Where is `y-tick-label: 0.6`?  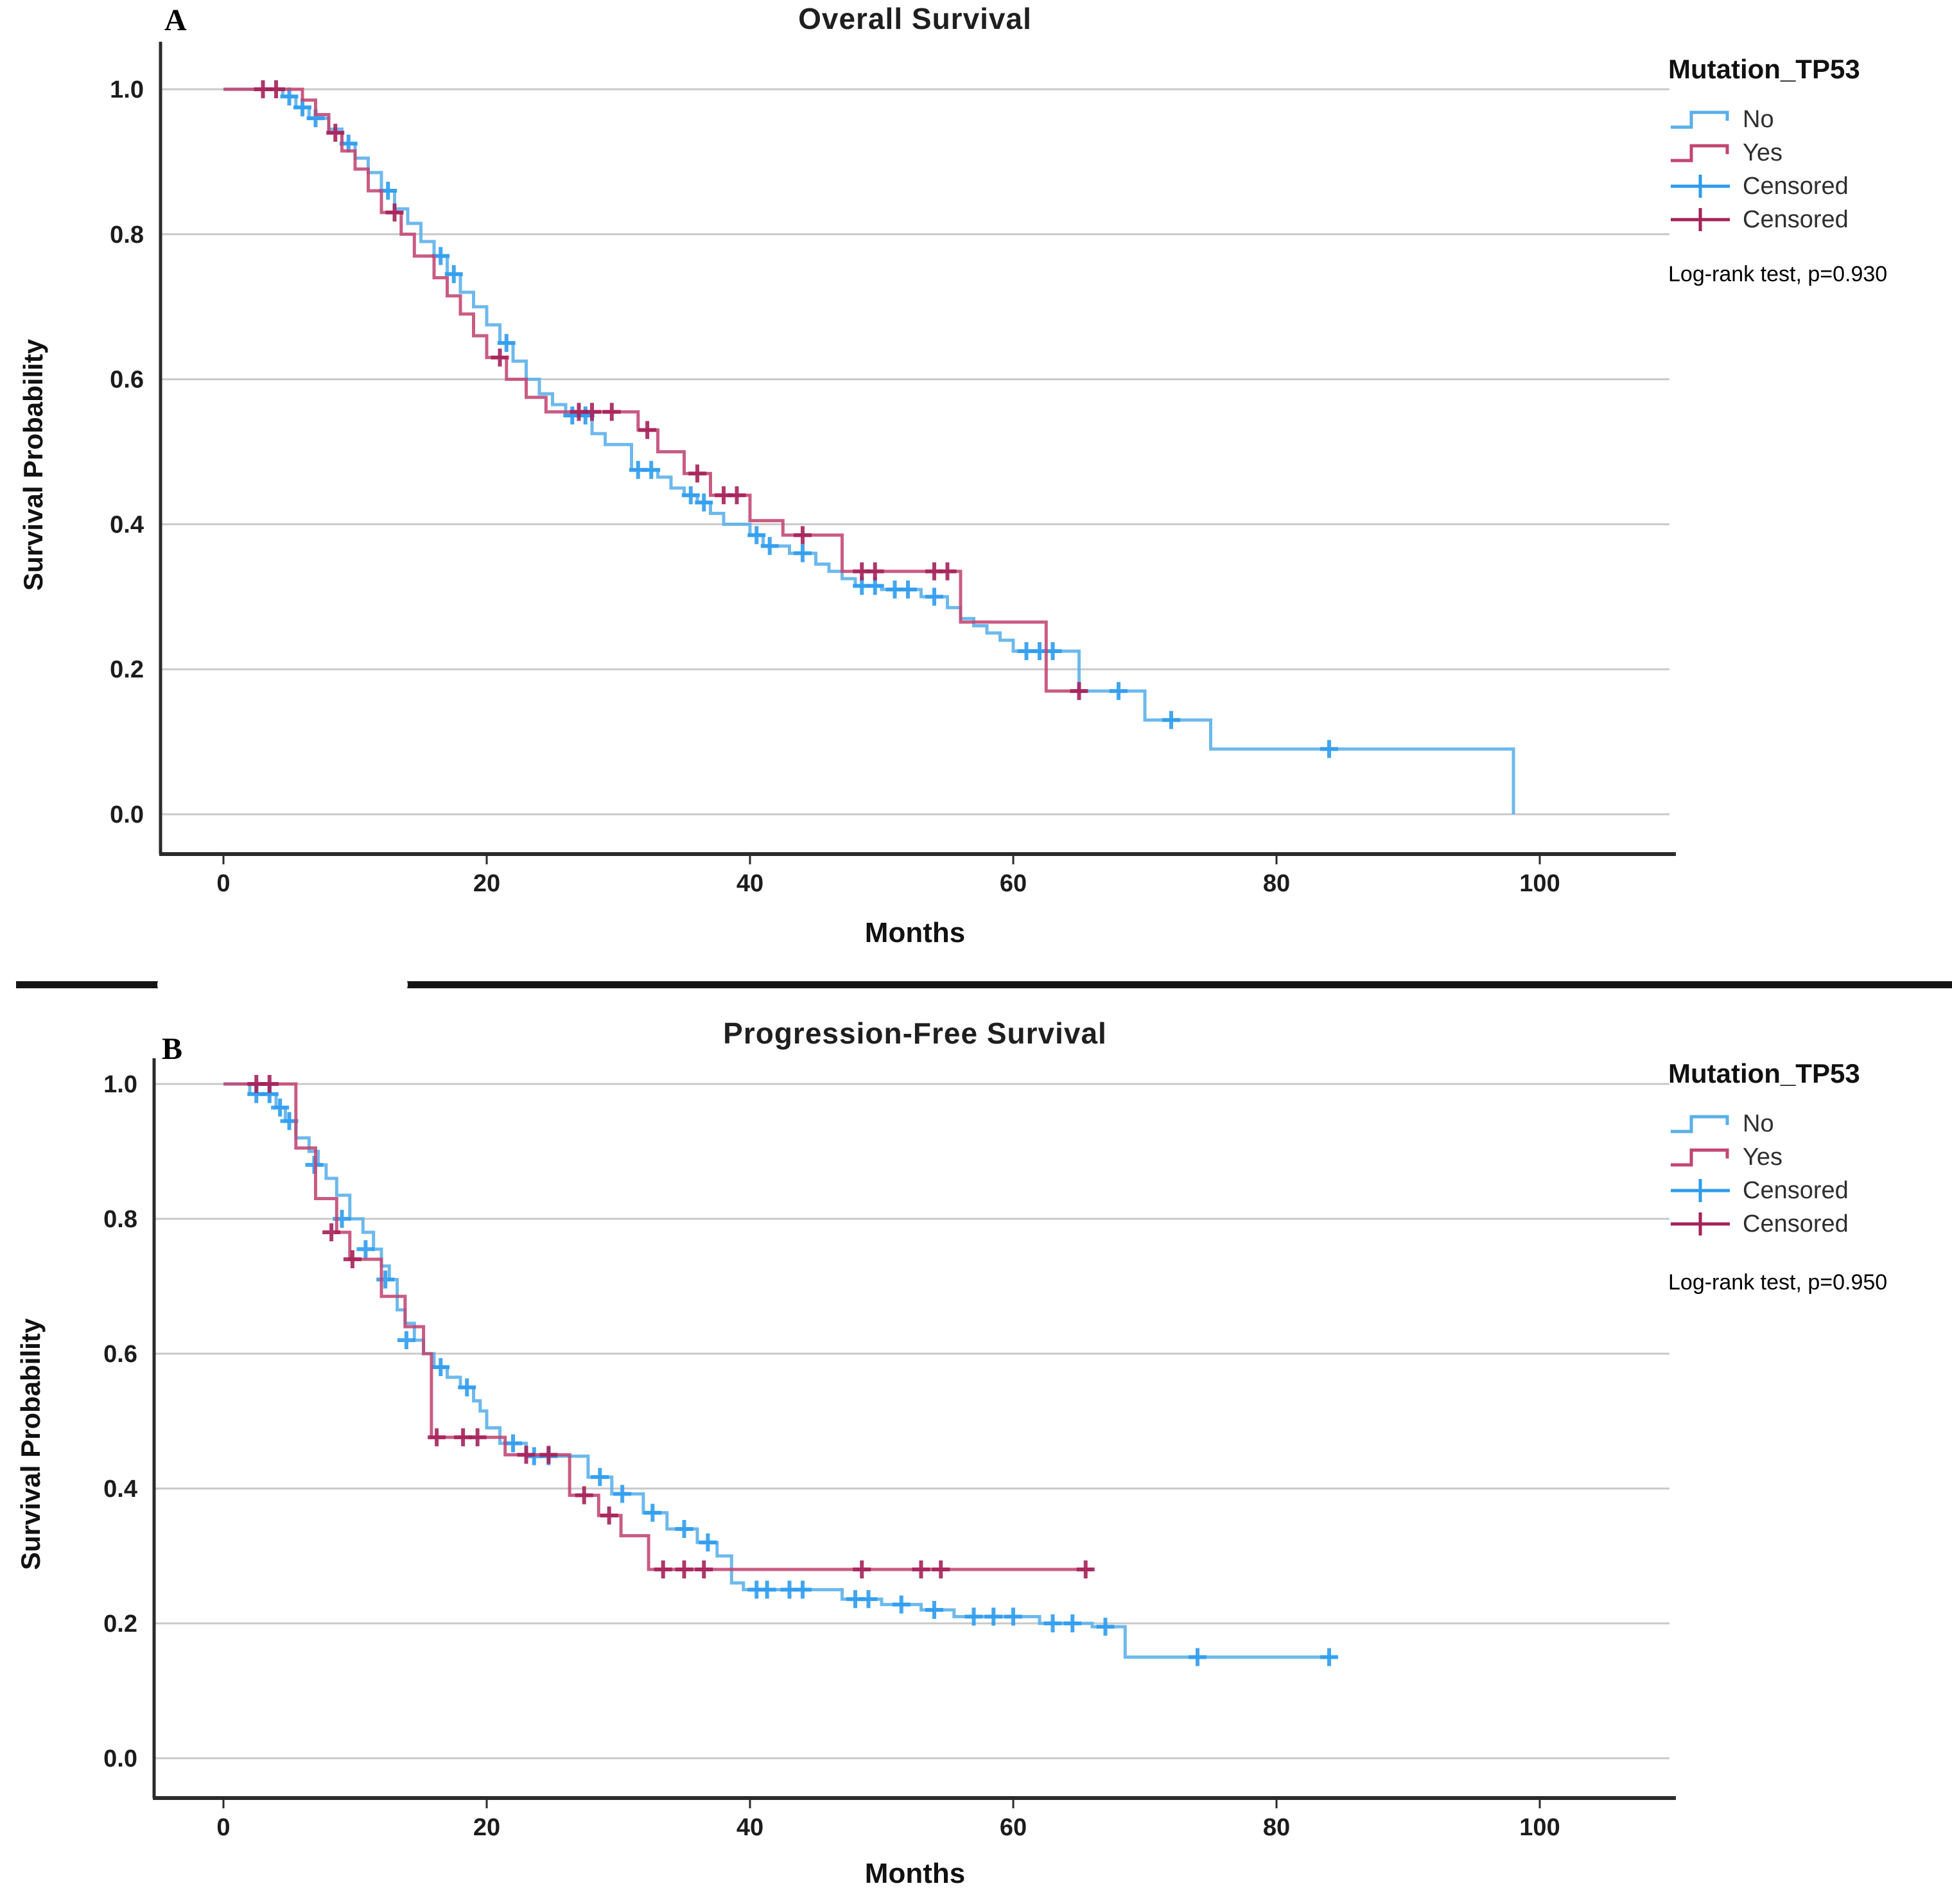 y-tick-label: 0.6 is located at coordinates (120, 1355).